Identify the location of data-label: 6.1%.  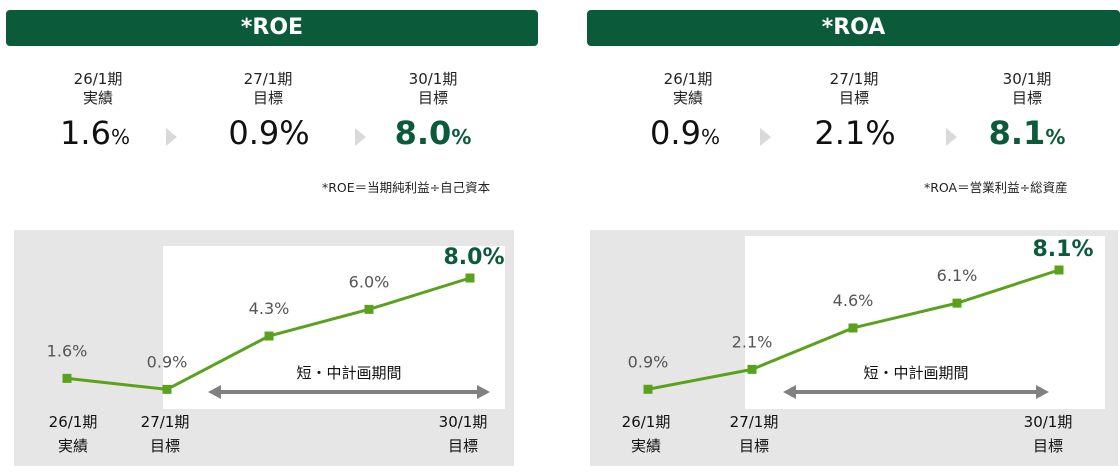
(957, 275).